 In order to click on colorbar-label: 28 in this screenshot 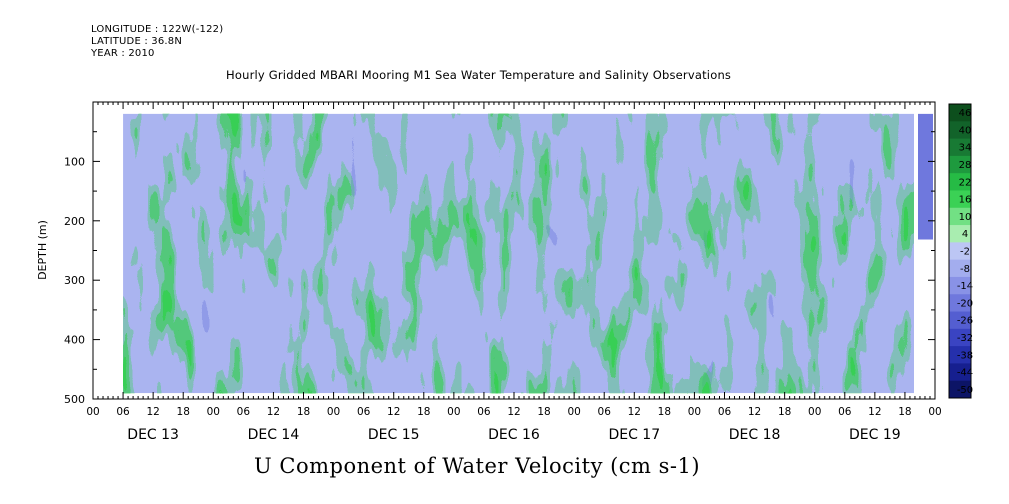, I will do `click(965, 165)`.